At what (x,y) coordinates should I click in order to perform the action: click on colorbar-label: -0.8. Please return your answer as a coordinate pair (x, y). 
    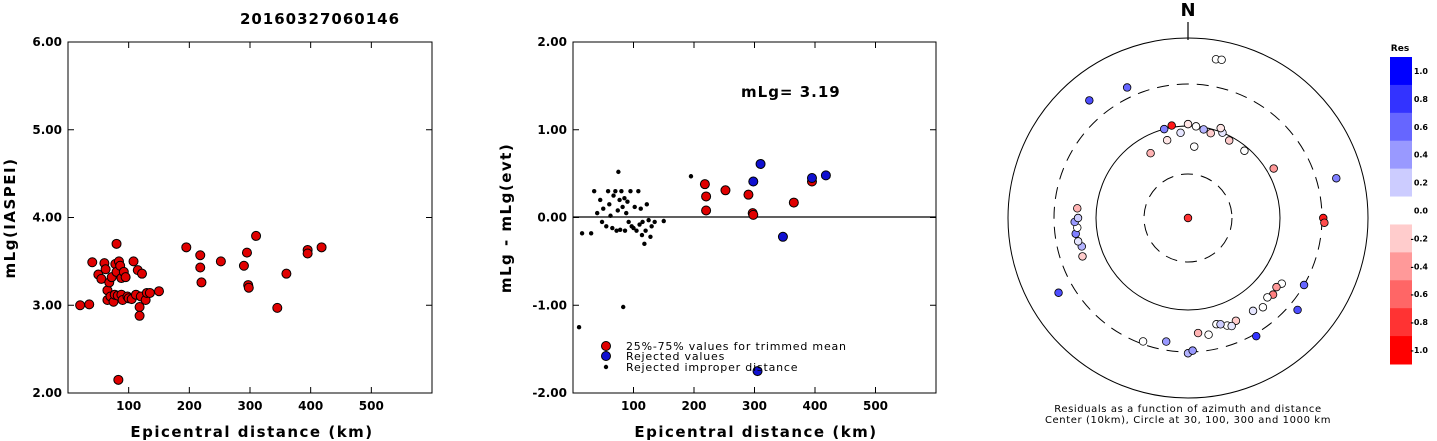
    Looking at the image, I should click on (1420, 322).